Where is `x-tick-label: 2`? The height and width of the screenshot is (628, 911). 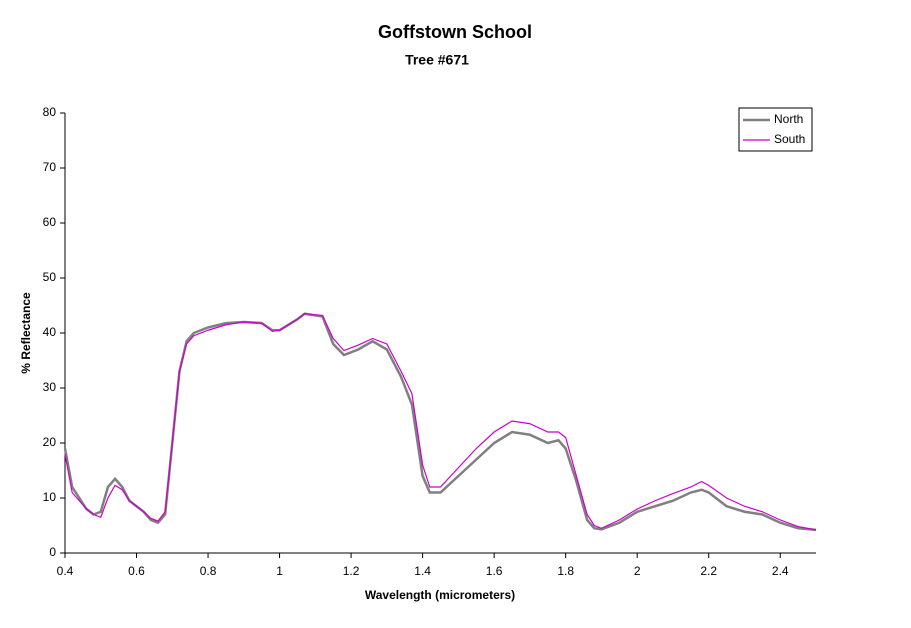
x-tick-label: 2 is located at coordinates (637, 571).